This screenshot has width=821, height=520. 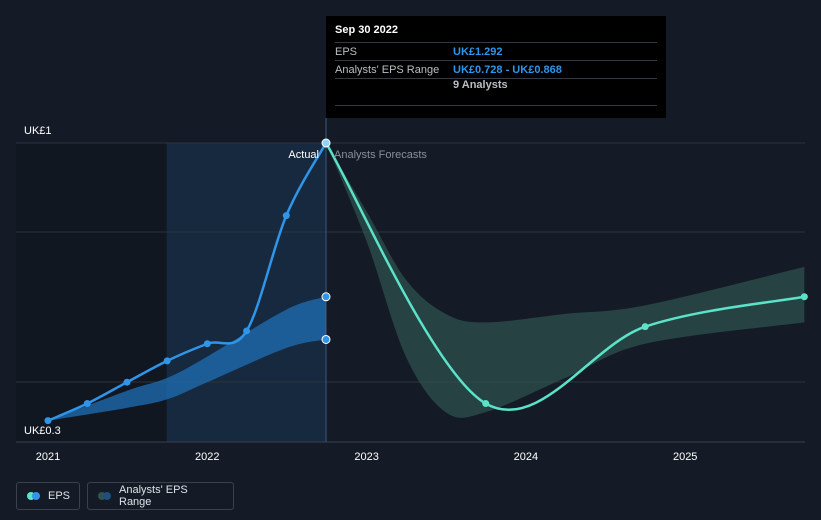 I want to click on x-tick-label: 2024, so click(x=526, y=457).